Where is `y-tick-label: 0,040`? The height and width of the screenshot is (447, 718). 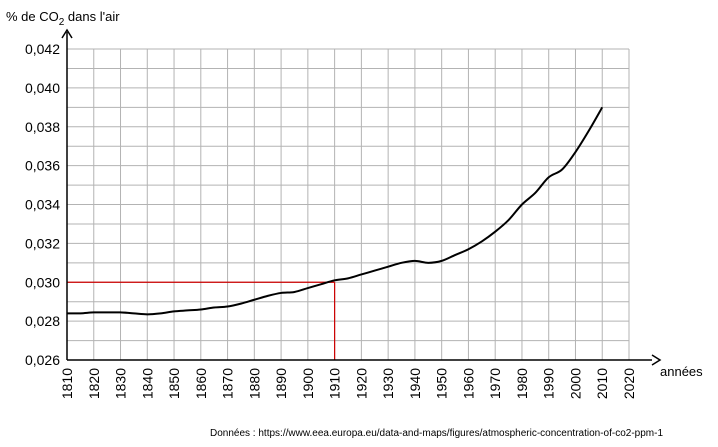 y-tick-label: 0,040 is located at coordinates (42, 88).